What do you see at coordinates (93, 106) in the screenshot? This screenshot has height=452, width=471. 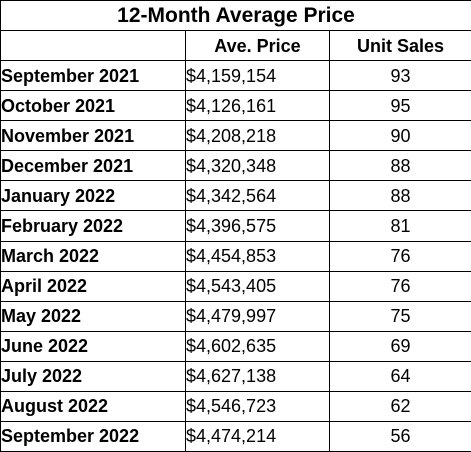 I see `month-cell: October 2021` at bounding box center [93, 106].